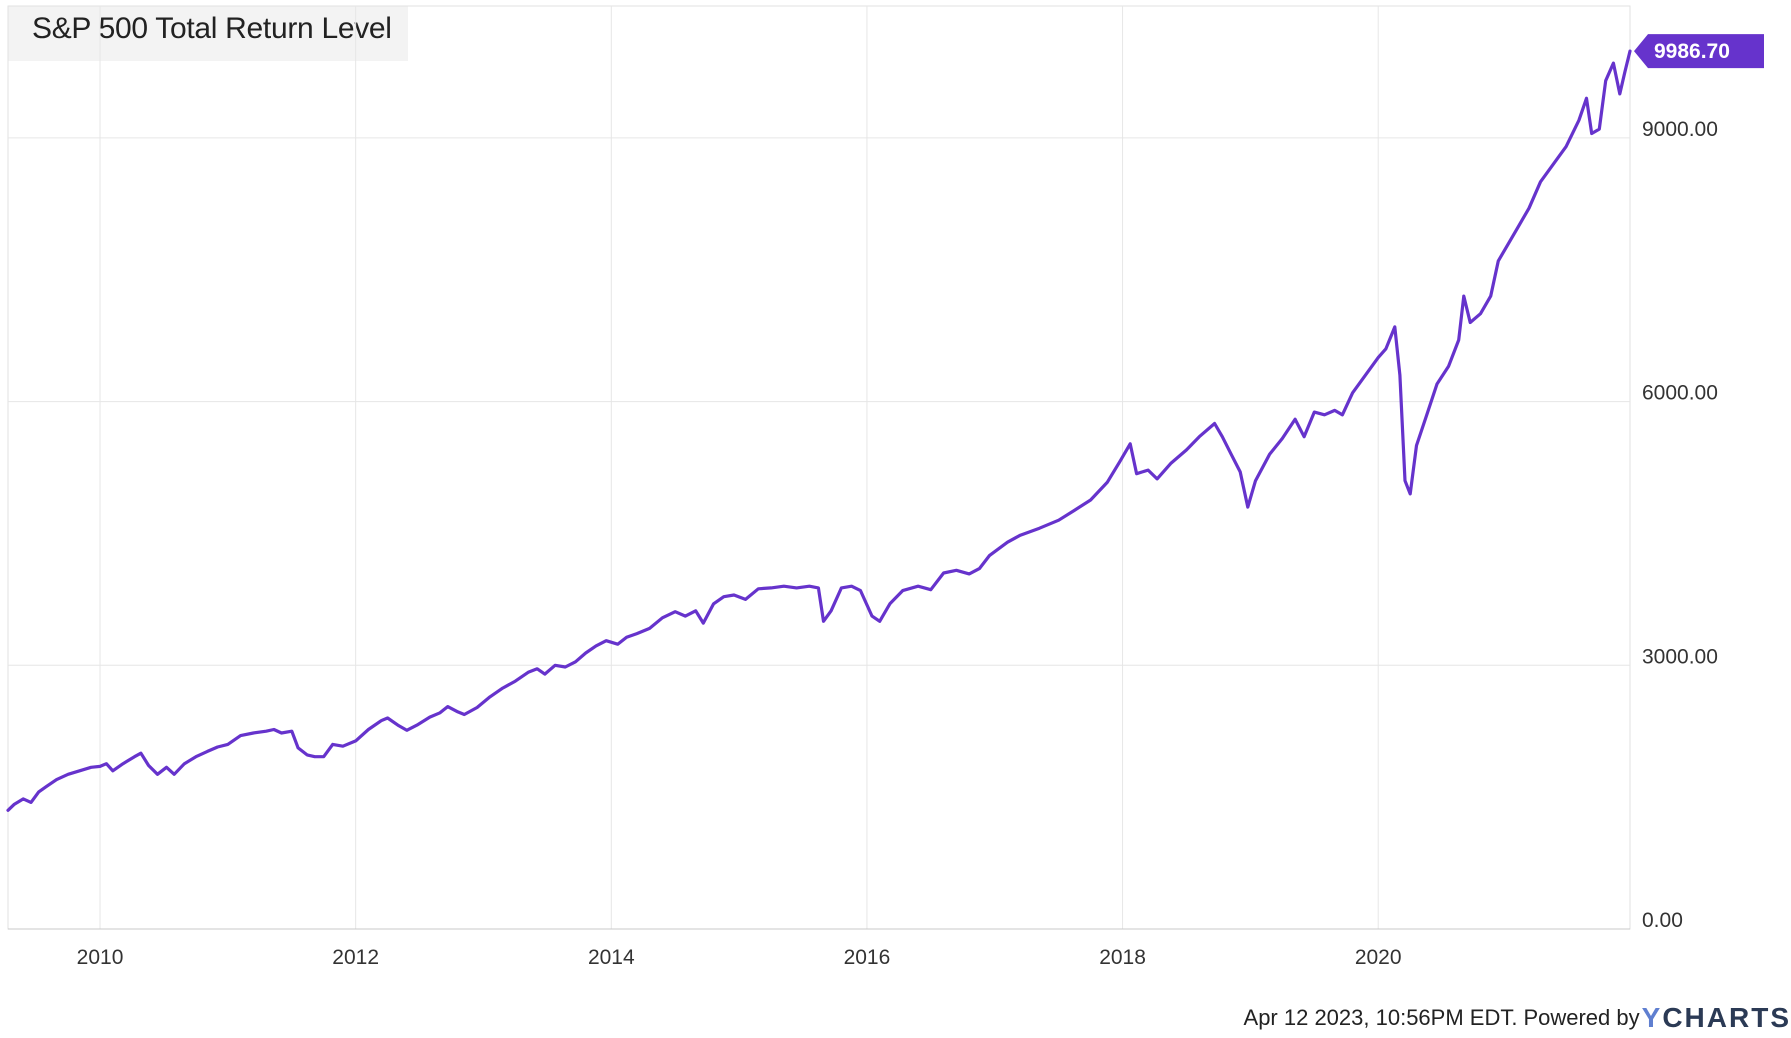 This screenshot has width=1791, height=1038. Describe the element at coordinates (1716, 1017) in the screenshot. I see `ycharts-logo: YCHARTS` at that location.